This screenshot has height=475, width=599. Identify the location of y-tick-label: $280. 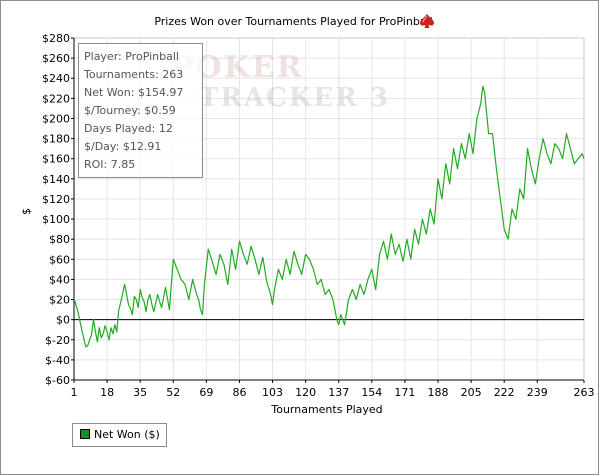
(56, 38).